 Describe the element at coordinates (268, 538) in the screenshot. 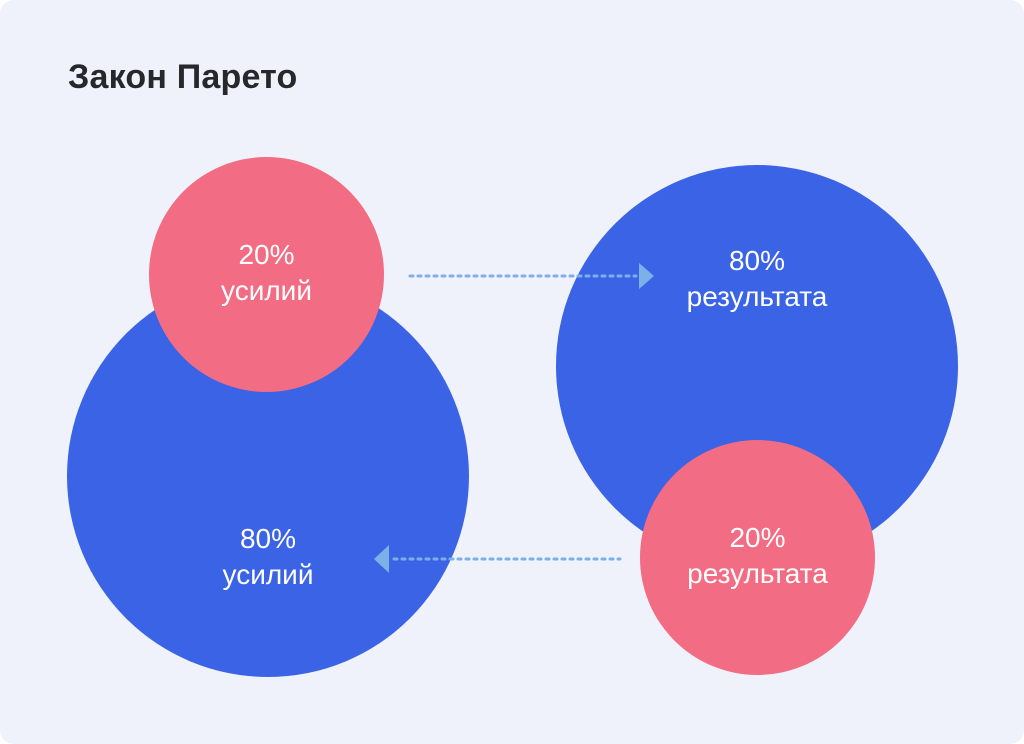

I see `effort-80-percent: 80%` at that location.